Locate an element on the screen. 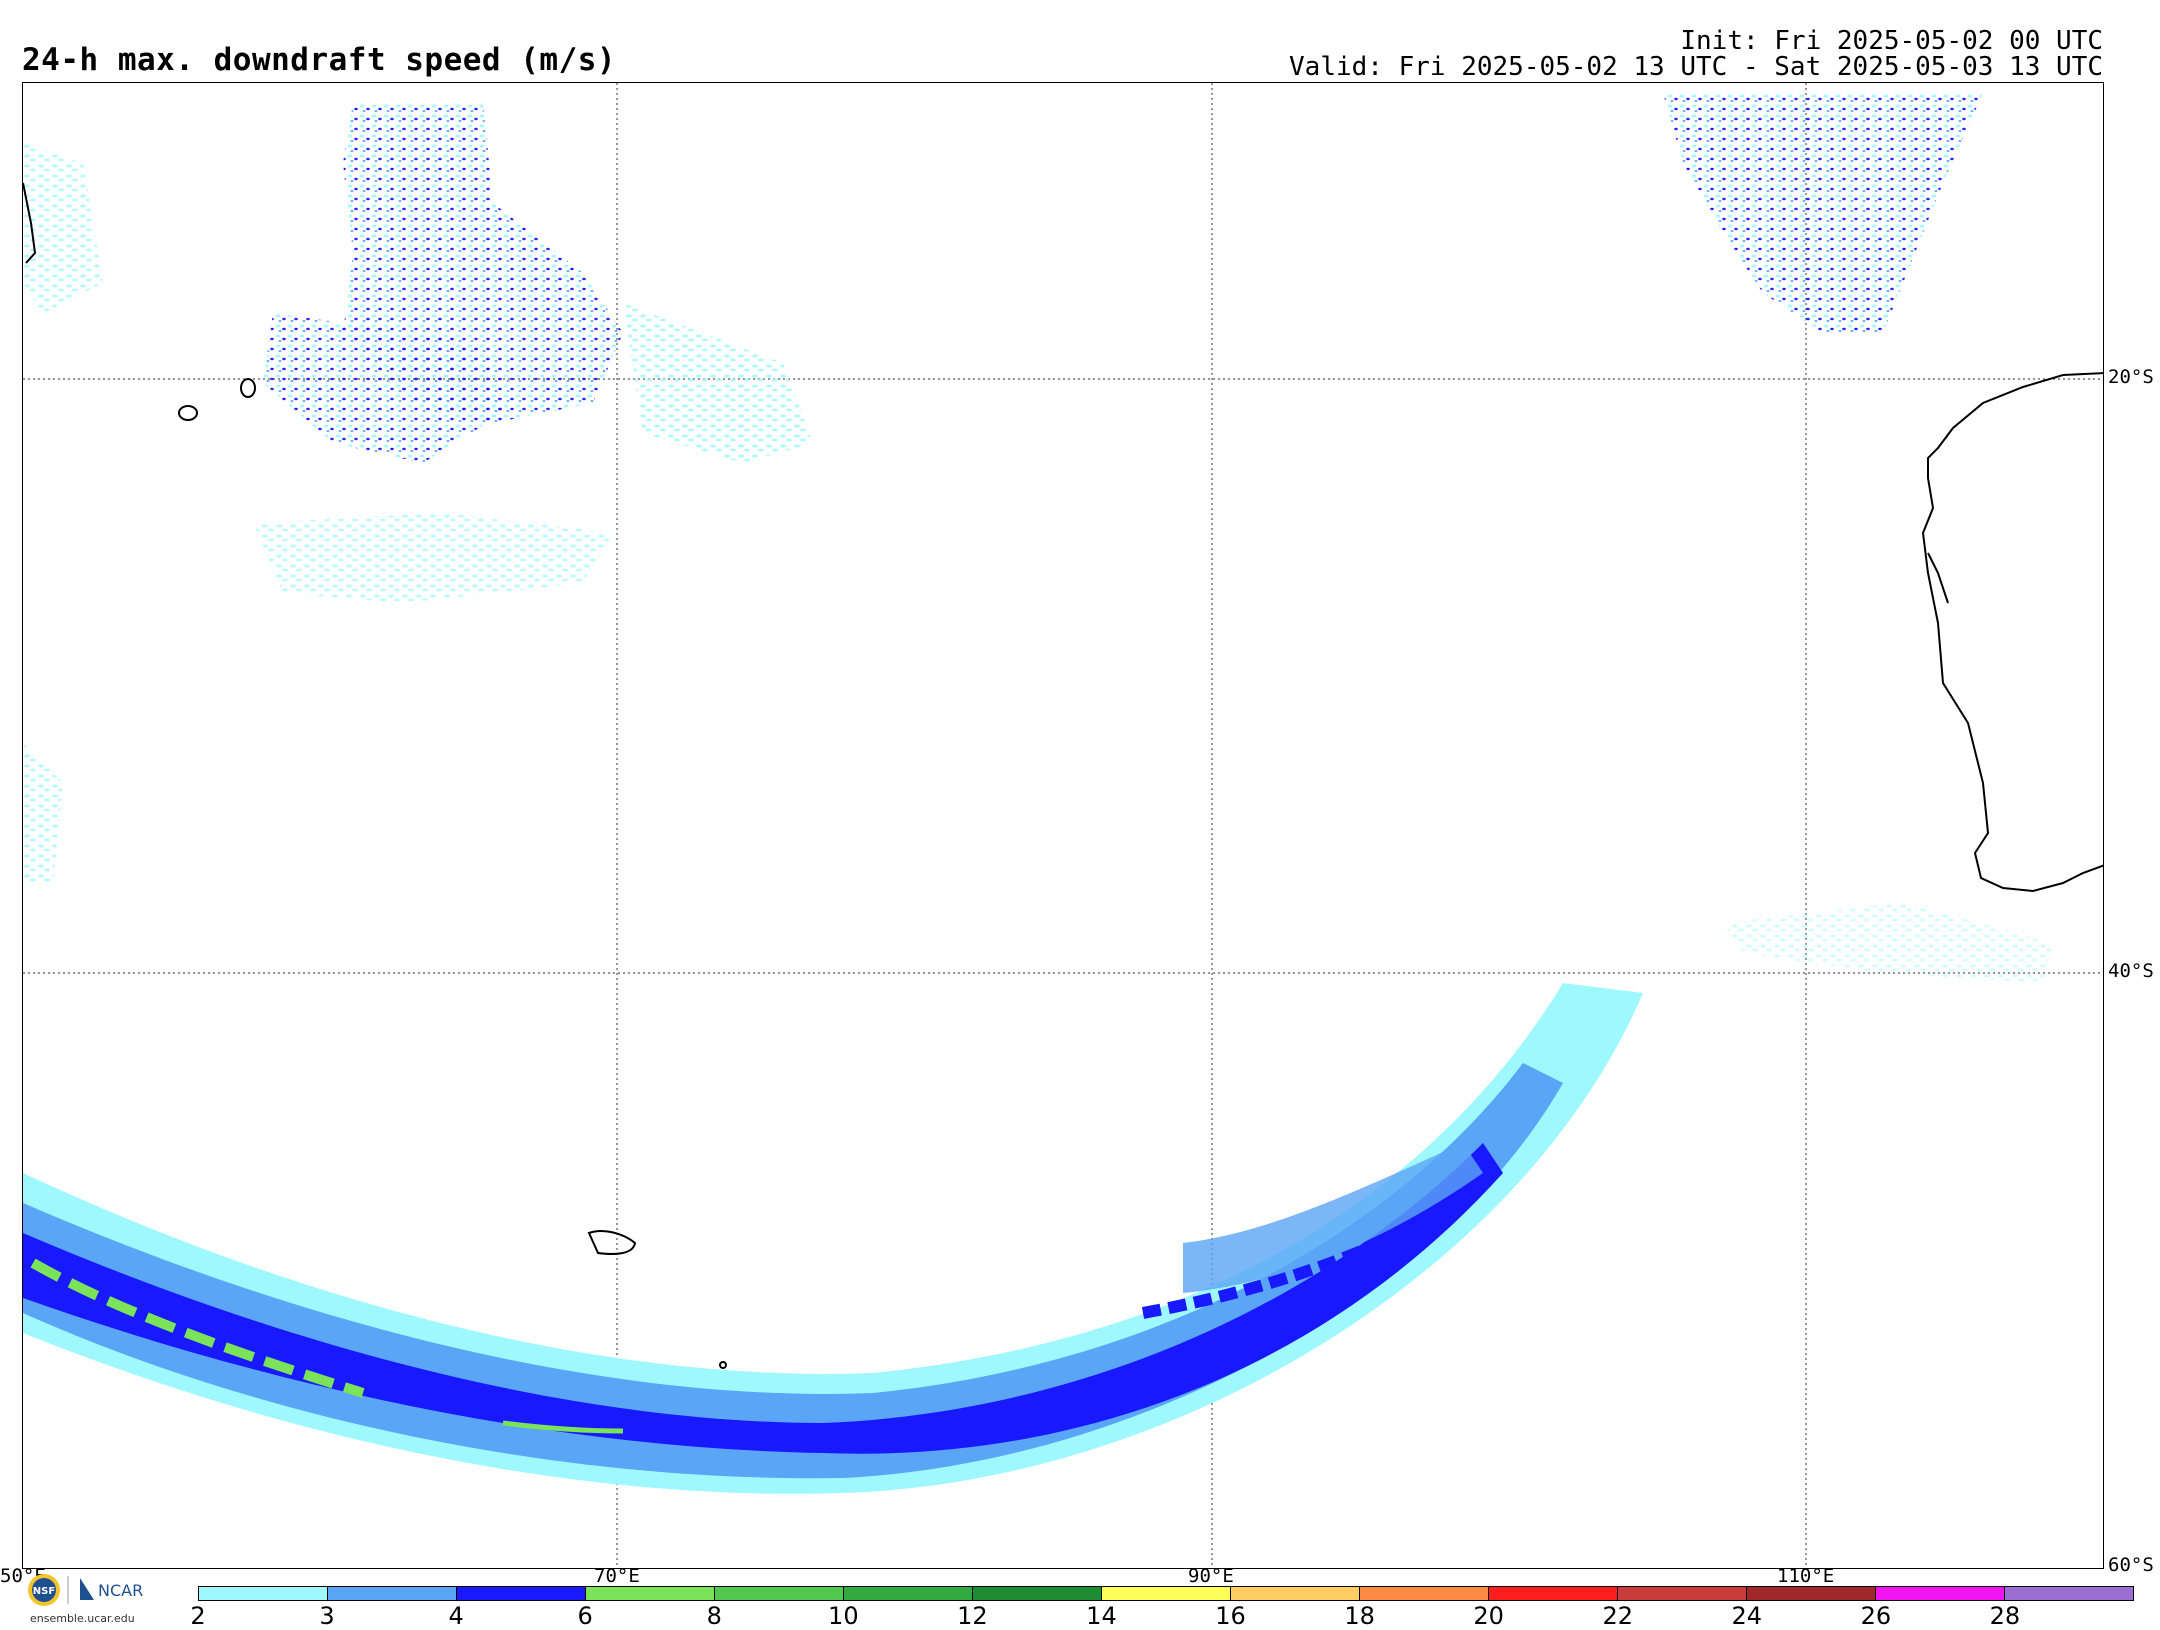  lat-label-60s: 60°S is located at coordinates (2131, 1565).